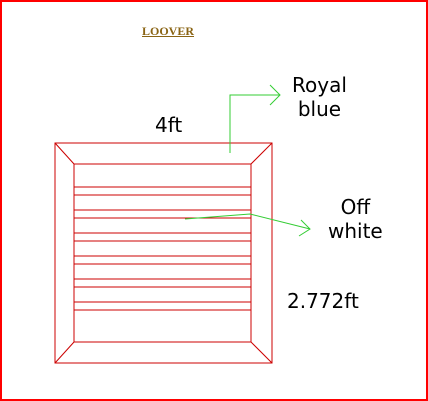 Image resolution: width=428 pixels, height=401 pixels. I want to click on louver-color-label: Off white, so click(355, 219).